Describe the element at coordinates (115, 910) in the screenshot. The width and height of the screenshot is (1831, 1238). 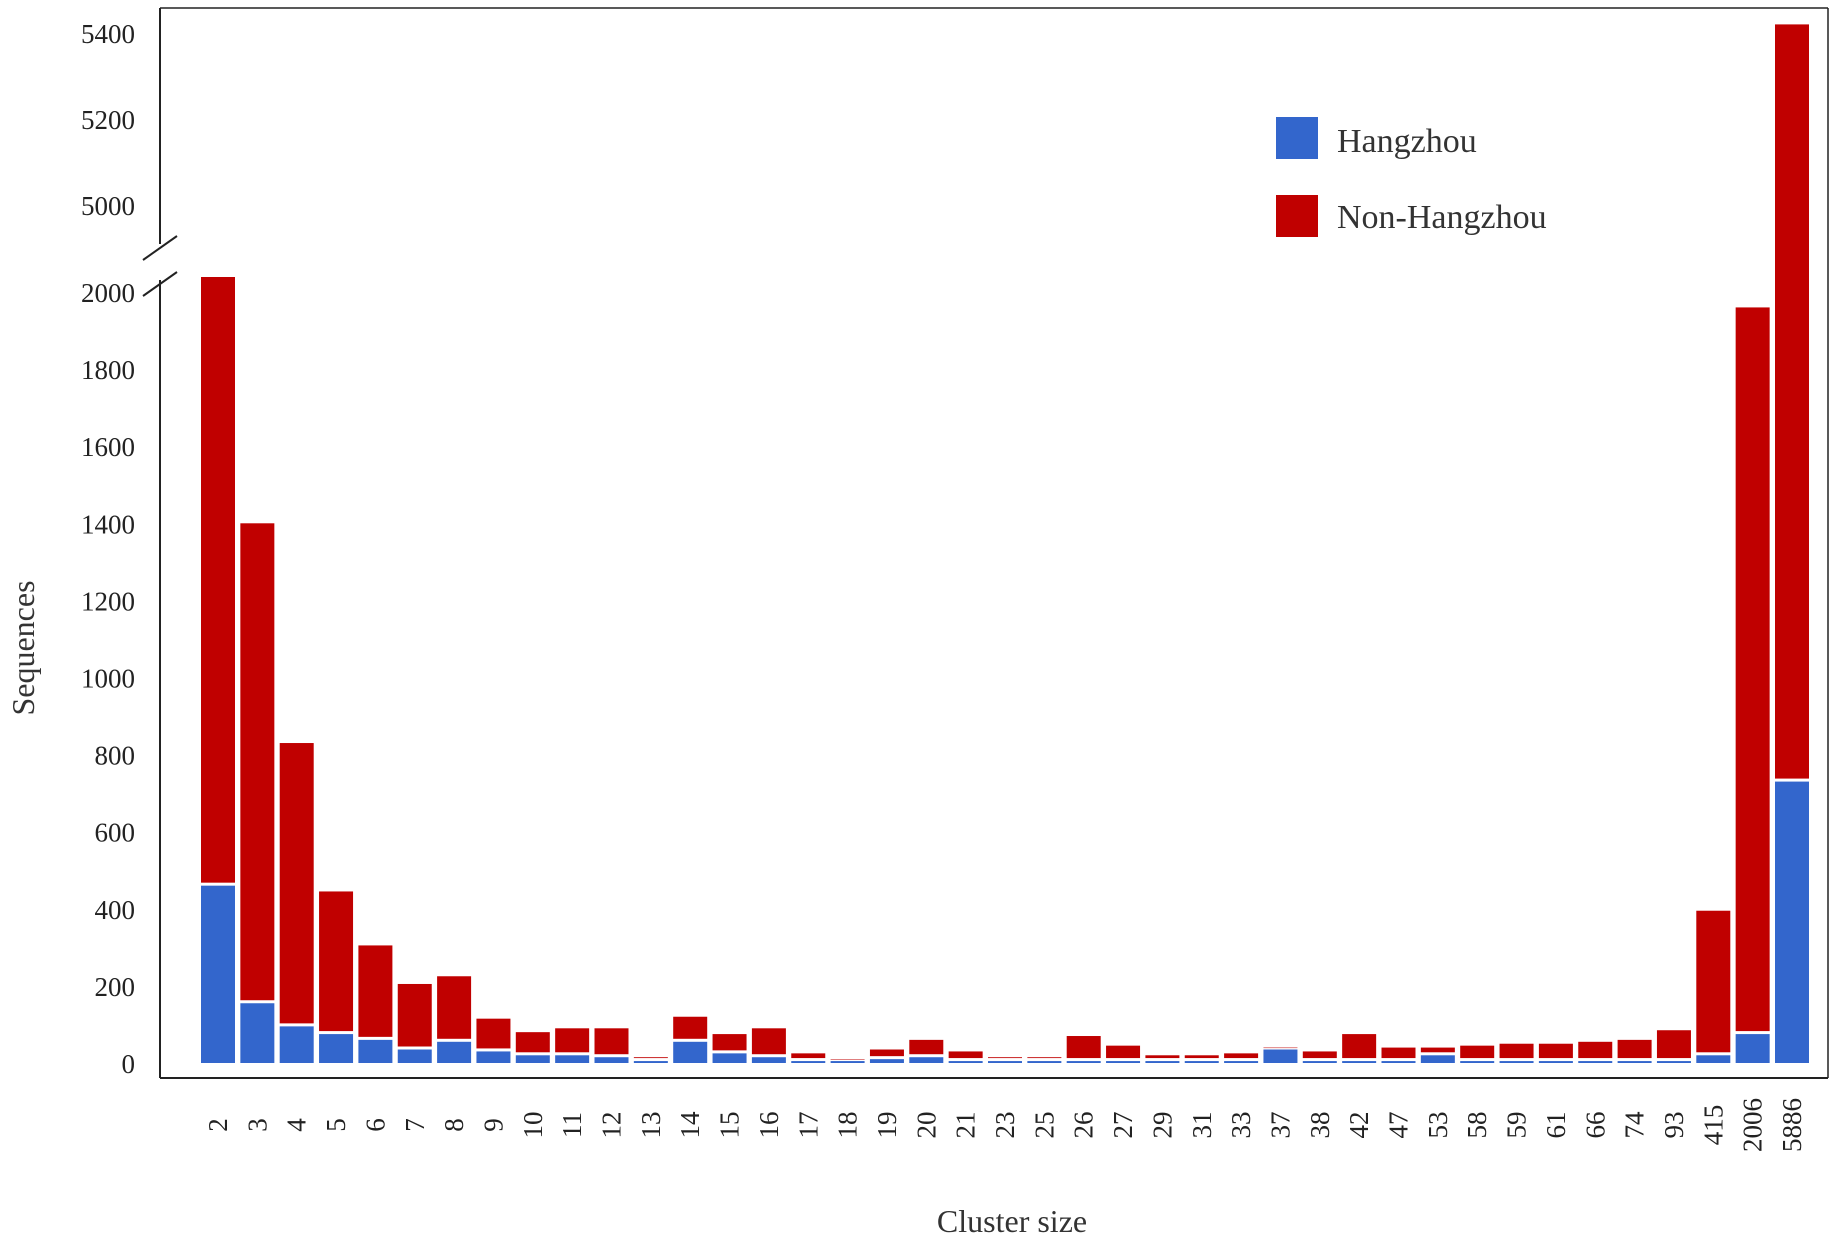
I see `y-tick-label: 400` at that location.